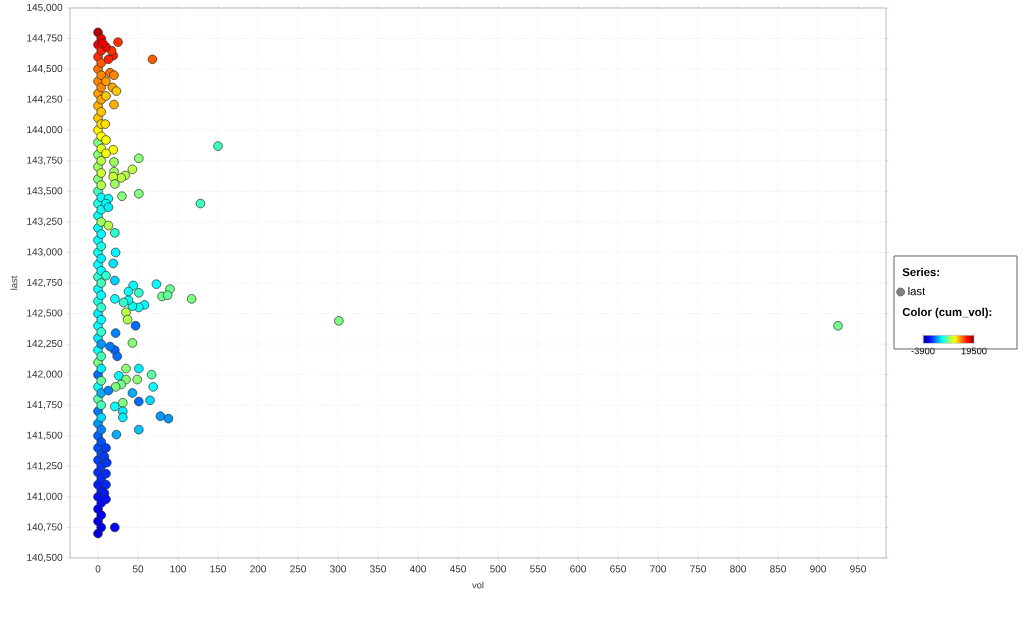 The height and width of the screenshot is (620, 1024). Describe the element at coordinates (947, 313) in the screenshot. I see `color-bar-title: Color (cum_vol):` at that location.